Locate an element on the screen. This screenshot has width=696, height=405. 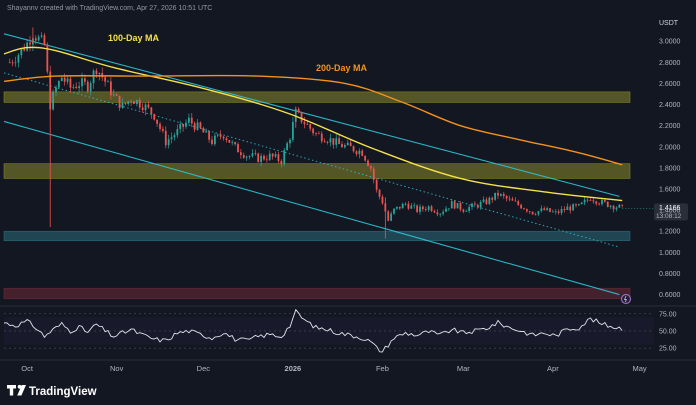
rsi-pane is located at coordinates (328, 330).